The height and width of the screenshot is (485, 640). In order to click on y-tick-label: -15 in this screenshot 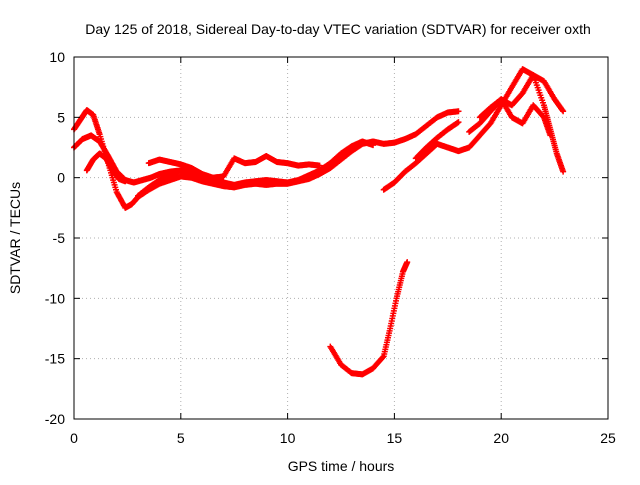, I will do `click(55, 359)`.